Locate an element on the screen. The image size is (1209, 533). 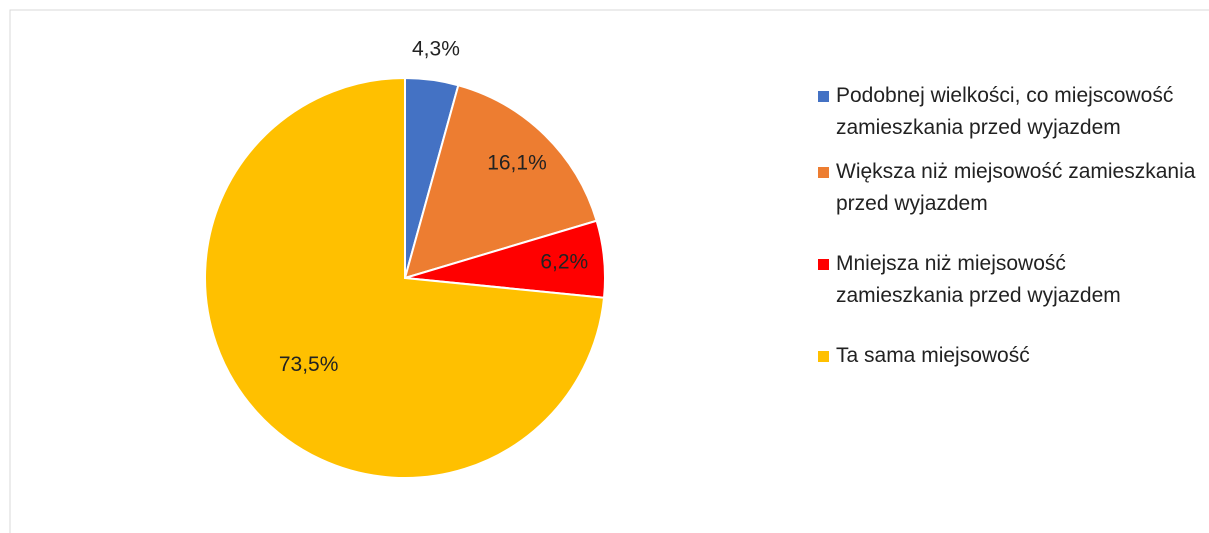
data-label: 4,3% is located at coordinates (436, 49).